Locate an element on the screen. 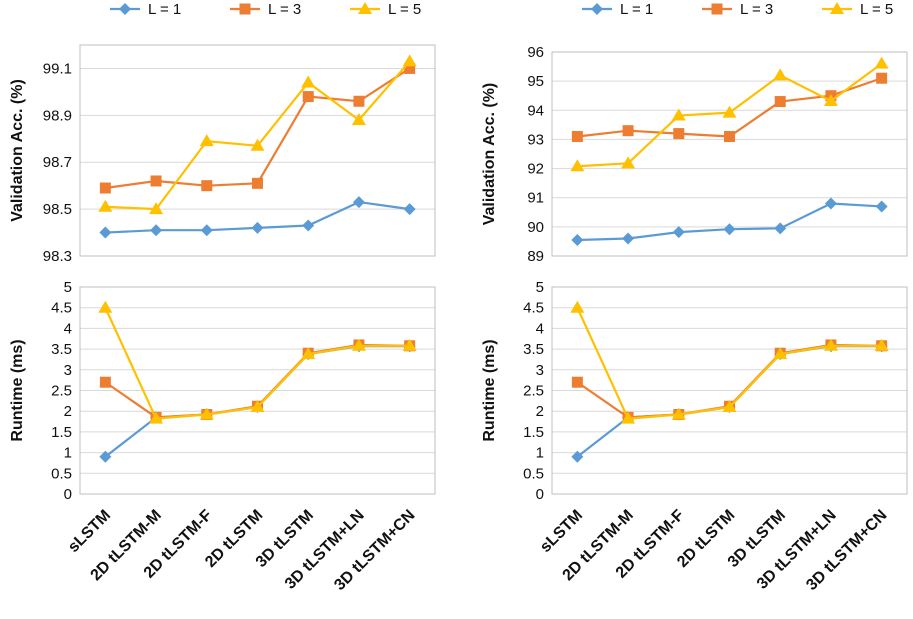  y-tick-label: 96 is located at coordinates (535, 52).